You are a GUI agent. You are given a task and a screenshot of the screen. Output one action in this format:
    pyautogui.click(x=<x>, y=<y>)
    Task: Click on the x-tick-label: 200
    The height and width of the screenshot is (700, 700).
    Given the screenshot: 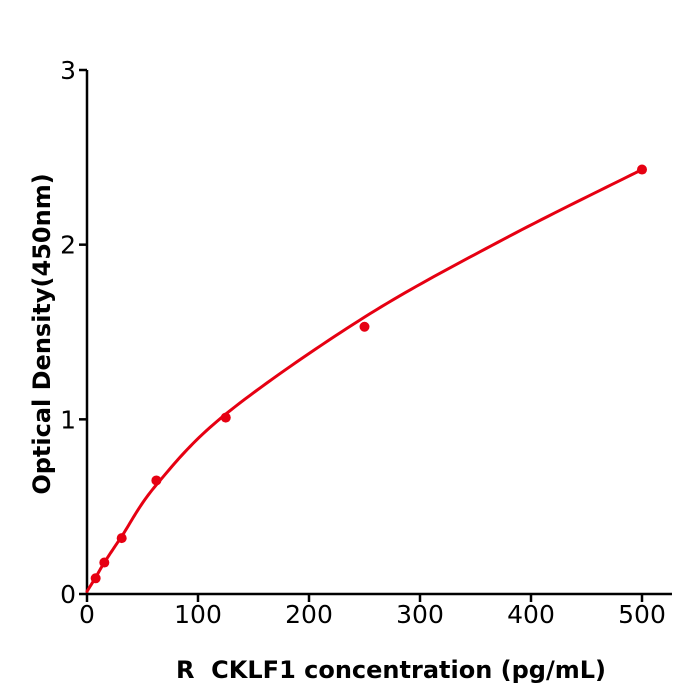 What is the action you would take?
    pyautogui.click(x=309, y=614)
    